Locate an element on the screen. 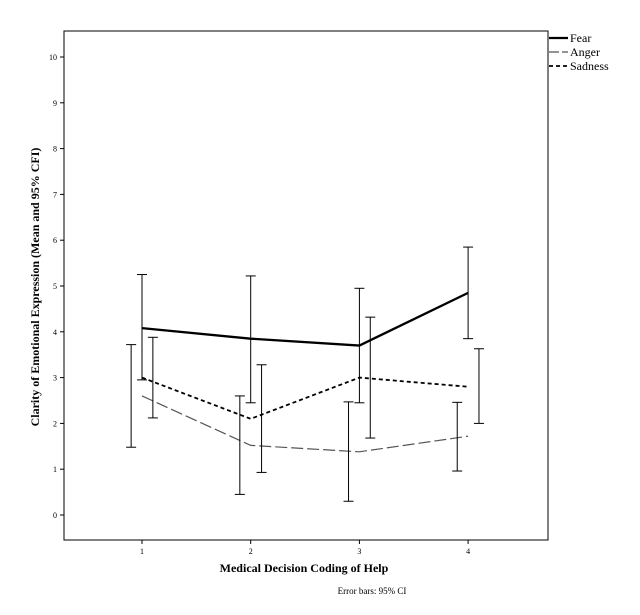  legend-label-sadness: Sadness is located at coordinates (589, 66).